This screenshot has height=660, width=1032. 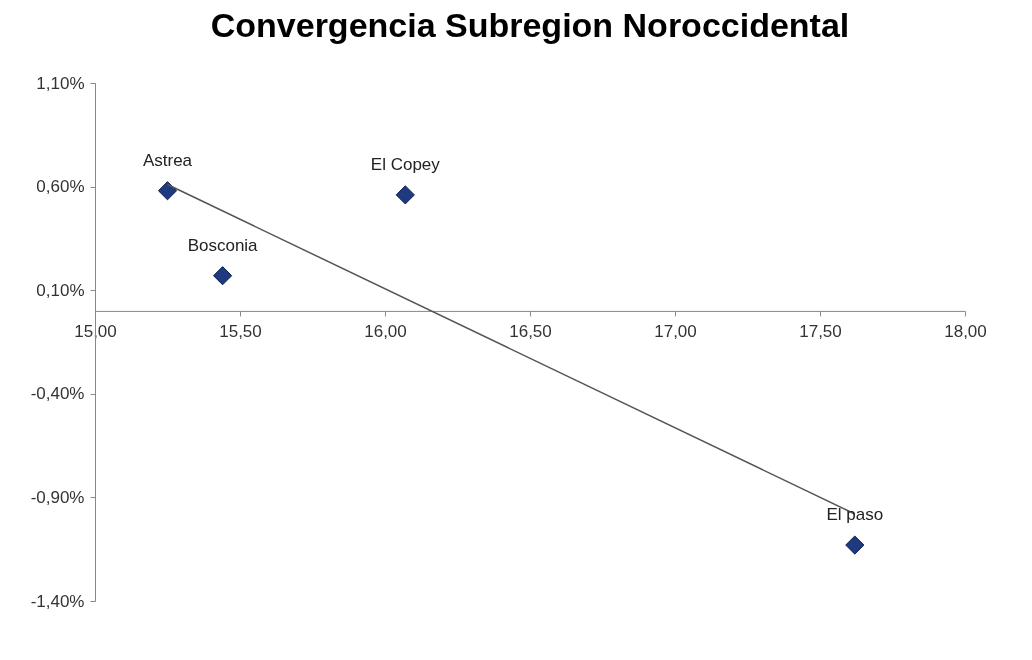 What do you see at coordinates (530, 332) in the screenshot?
I see `x-tick-label: 16,50` at bounding box center [530, 332].